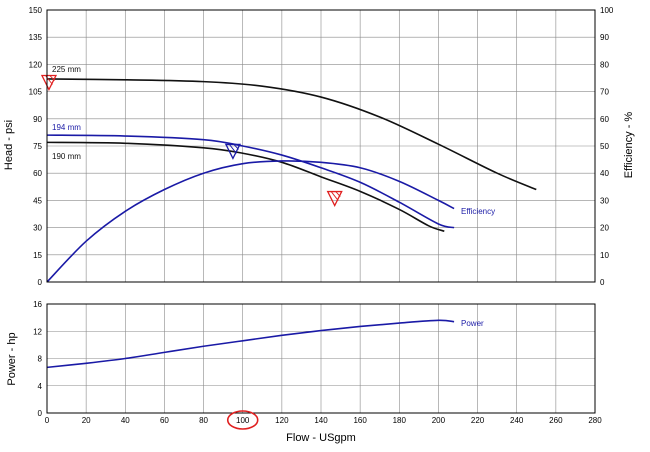 The image size is (650, 452). I want to click on y-tick-label: 15, so click(37, 255).